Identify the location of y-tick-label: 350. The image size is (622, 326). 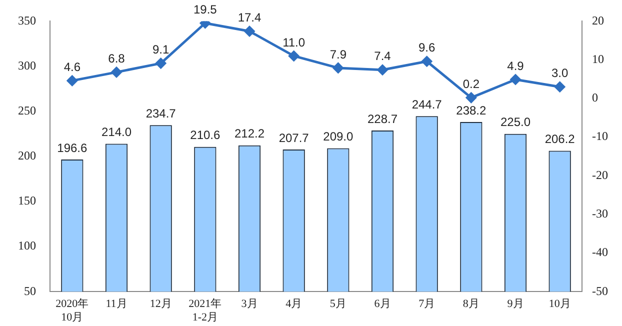
(27, 20).